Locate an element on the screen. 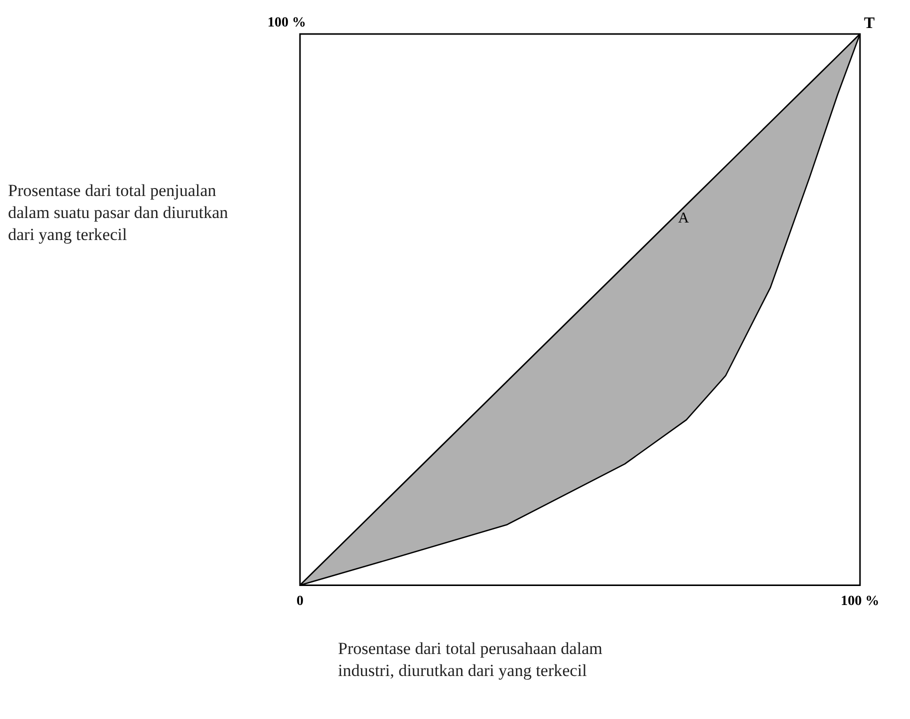 Image resolution: width=910 pixels, height=719 pixels. y-axis-title: Prosentase dari total penjualan dalam suatu pasar dan diurutkan dari yang terkecil is located at coordinates (118, 213).